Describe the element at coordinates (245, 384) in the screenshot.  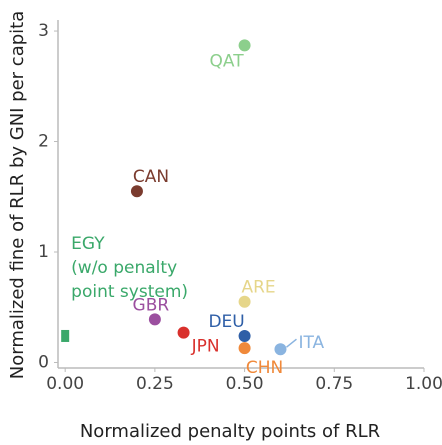
I see `x-tick-label: 0.50` at that location.